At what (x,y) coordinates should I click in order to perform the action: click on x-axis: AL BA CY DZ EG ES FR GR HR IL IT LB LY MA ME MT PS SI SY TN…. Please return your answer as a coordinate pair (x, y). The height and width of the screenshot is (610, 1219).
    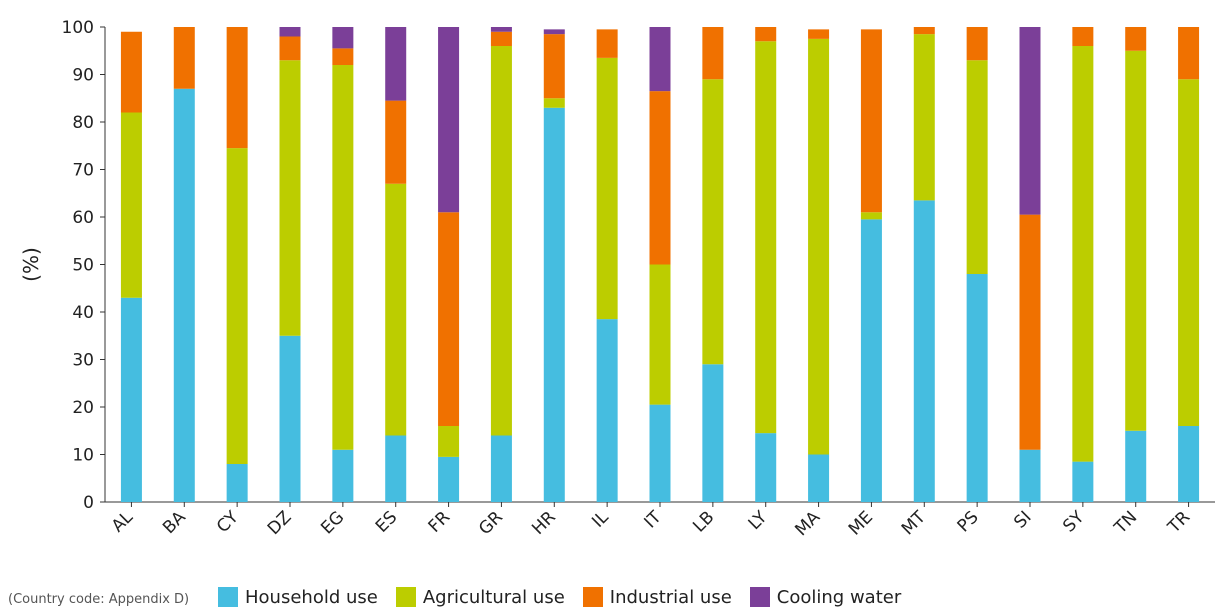
    Looking at the image, I should click on (660, 520).